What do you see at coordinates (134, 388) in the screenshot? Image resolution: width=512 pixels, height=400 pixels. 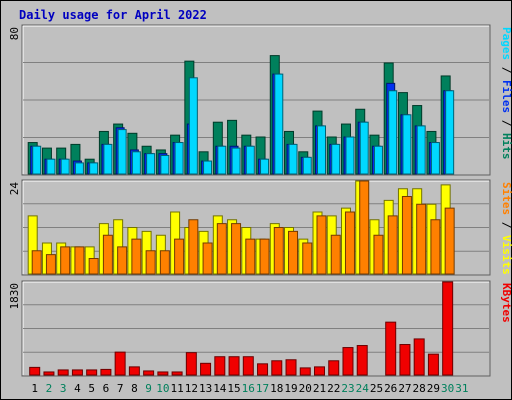 I see `x-axis-day-label: 8` at bounding box center [134, 388].